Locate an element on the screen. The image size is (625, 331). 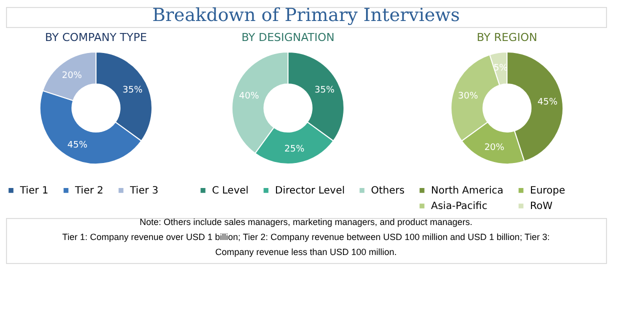
text: Breakdown of Primary Interviews is located at coordinates (306, 15).